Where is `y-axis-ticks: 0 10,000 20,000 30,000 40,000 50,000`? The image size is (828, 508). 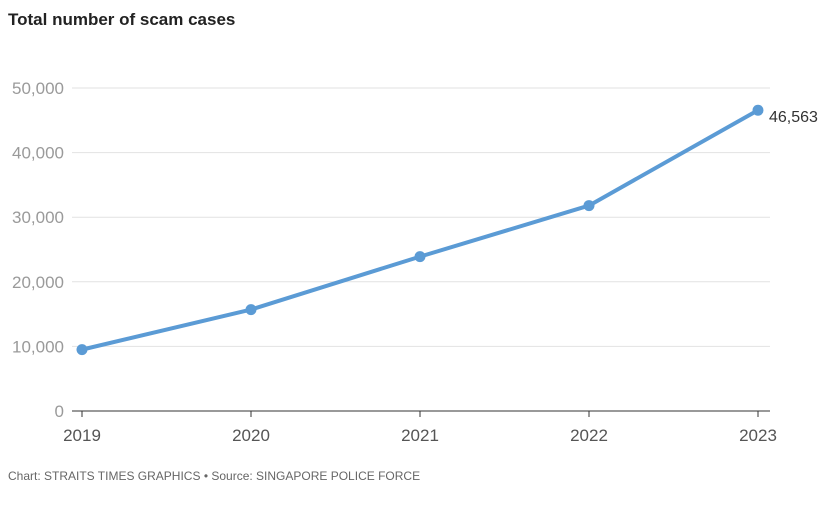
y-axis-ticks: 0 10,000 20,000 30,000 40,000 50,000 is located at coordinates (38, 250).